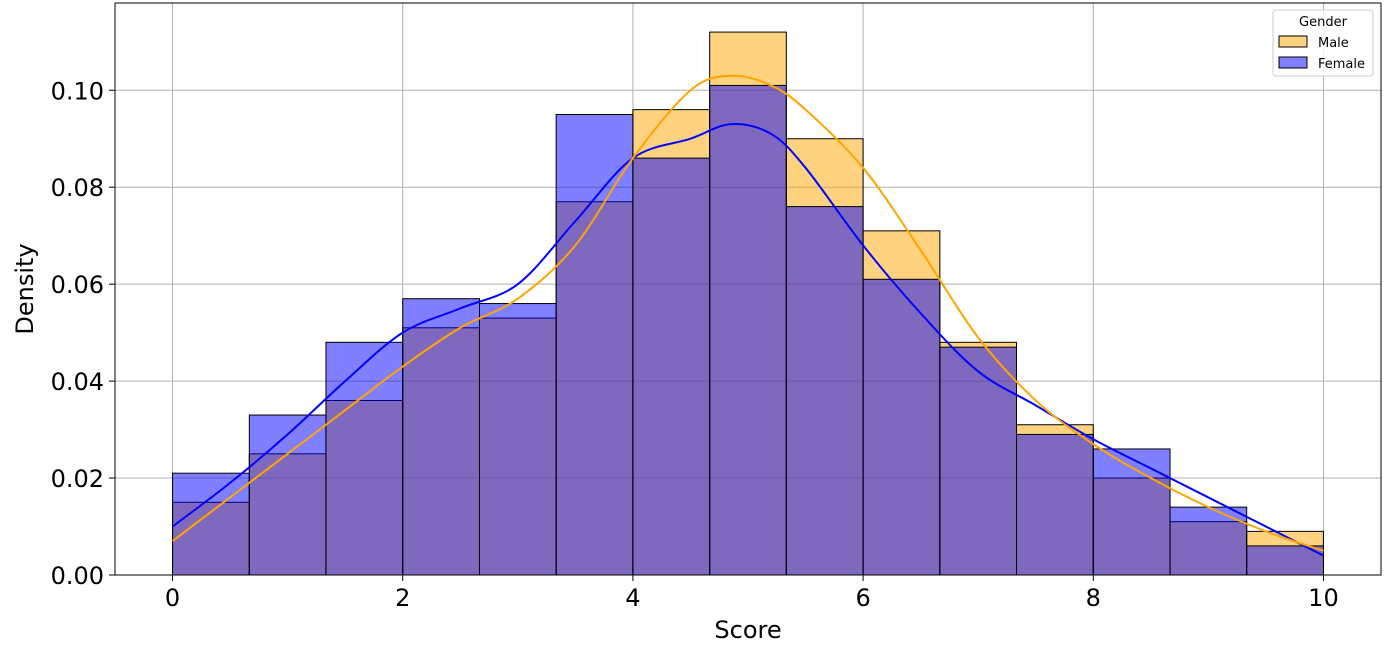  What do you see at coordinates (862, 598) in the screenshot?
I see `x-tick-label-3: 6` at bounding box center [862, 598].